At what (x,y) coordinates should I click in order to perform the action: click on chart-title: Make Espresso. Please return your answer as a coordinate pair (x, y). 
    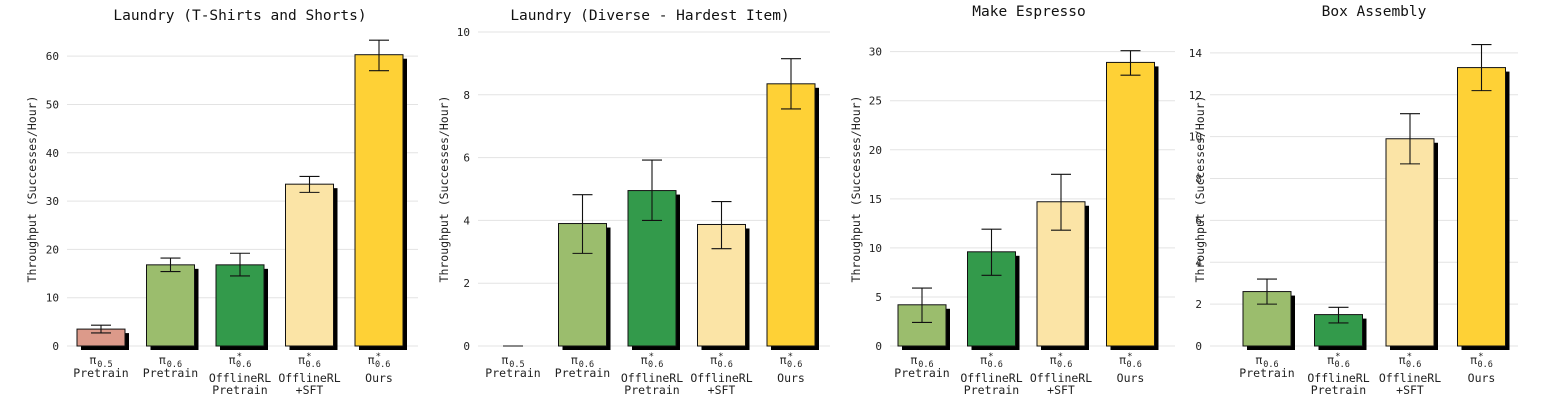
    Looking at the image, I should click on (1029, 12).